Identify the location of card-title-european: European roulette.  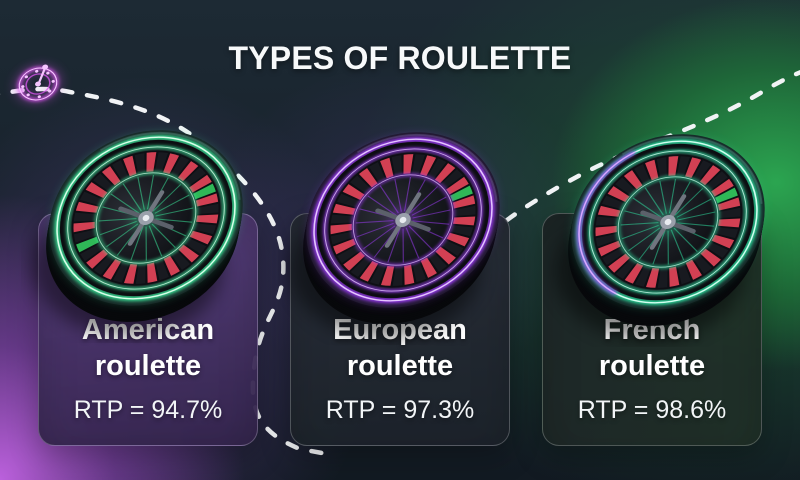
(400, 348).